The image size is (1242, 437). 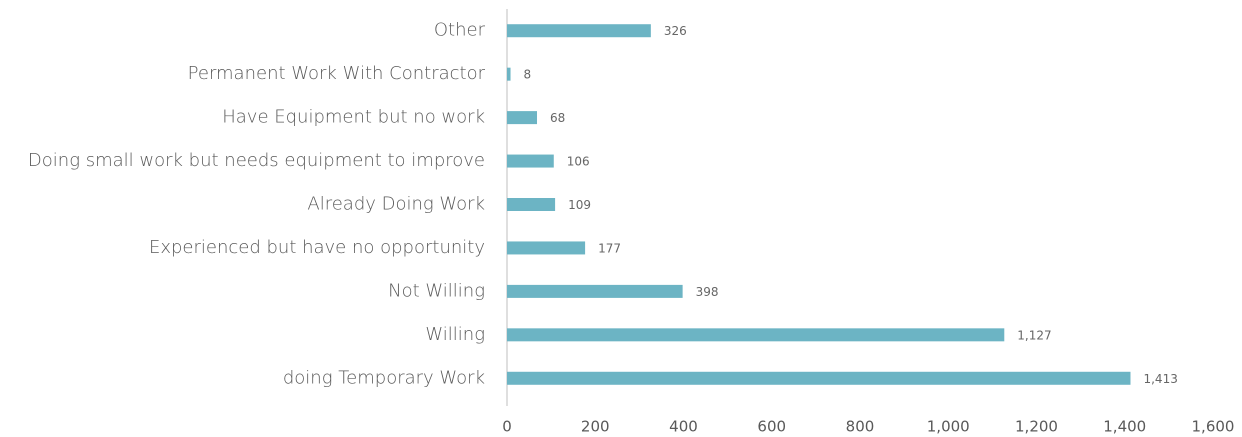 I want to click on value-label: 398, so click(x=707, y=292).